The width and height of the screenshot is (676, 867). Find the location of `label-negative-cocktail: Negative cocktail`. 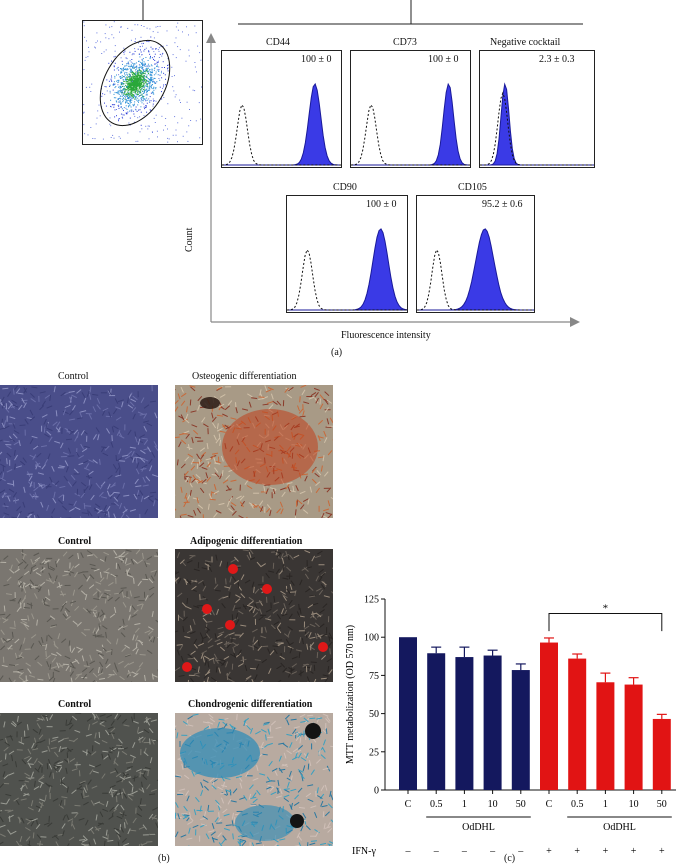

label-negative-cocktail: Negative cocktail is located at coordinates (525, 42).